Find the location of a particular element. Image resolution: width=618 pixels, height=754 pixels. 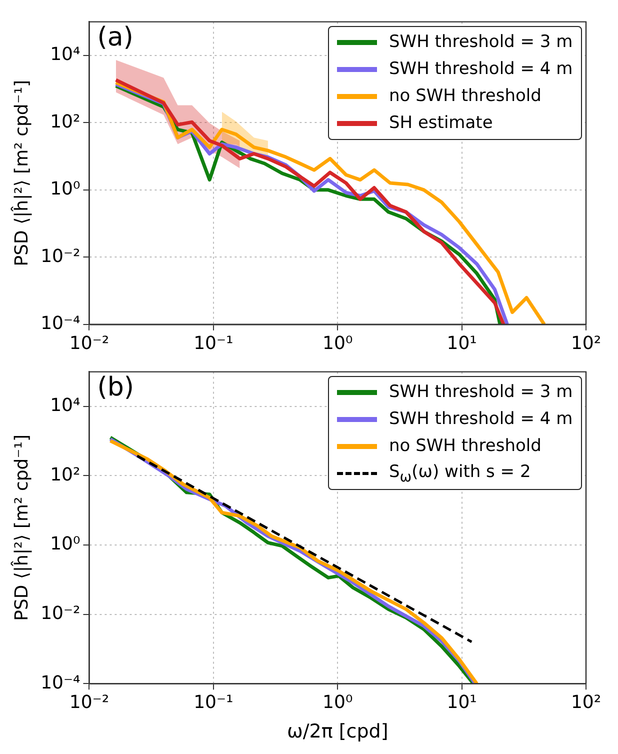

legend-label: S$_{ω}$(ω) with s = 2 is located at coordinates (460, 473).